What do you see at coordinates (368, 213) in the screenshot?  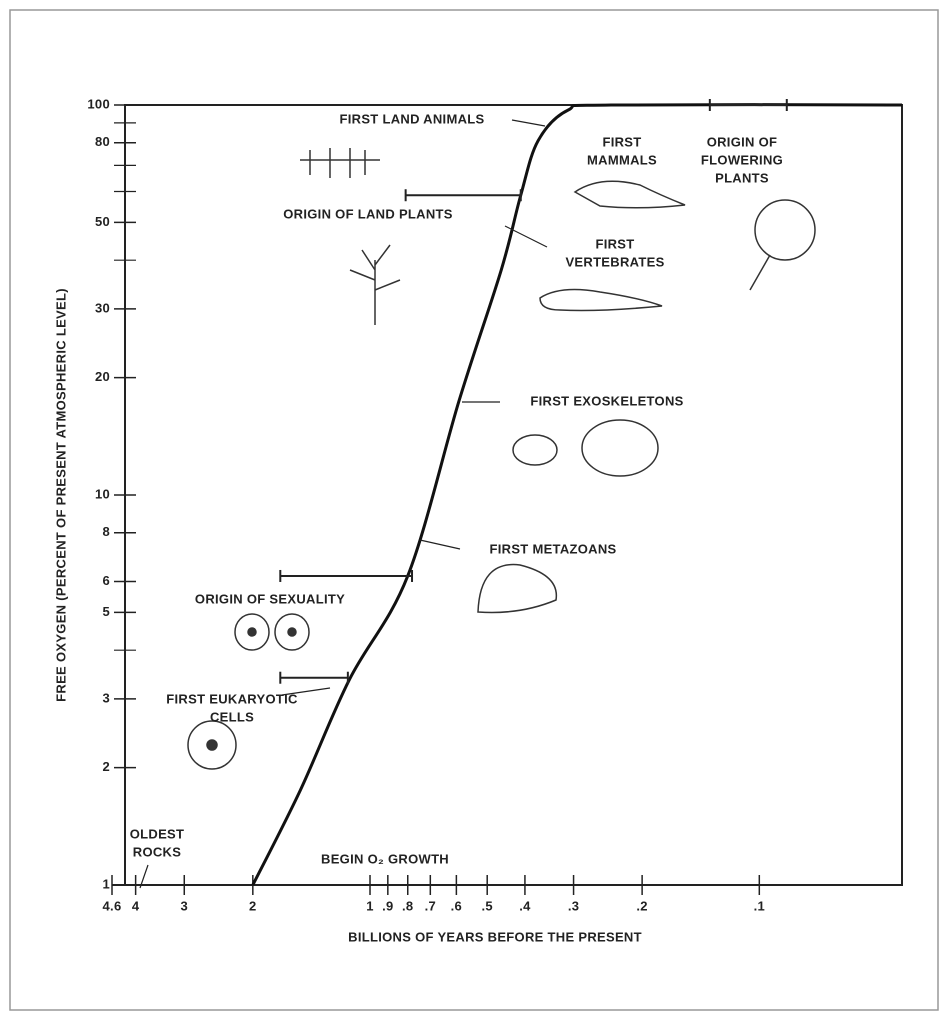 I see `annotation: ORIGIN OF LAND PLANTS` at bounding box center [368, 213].